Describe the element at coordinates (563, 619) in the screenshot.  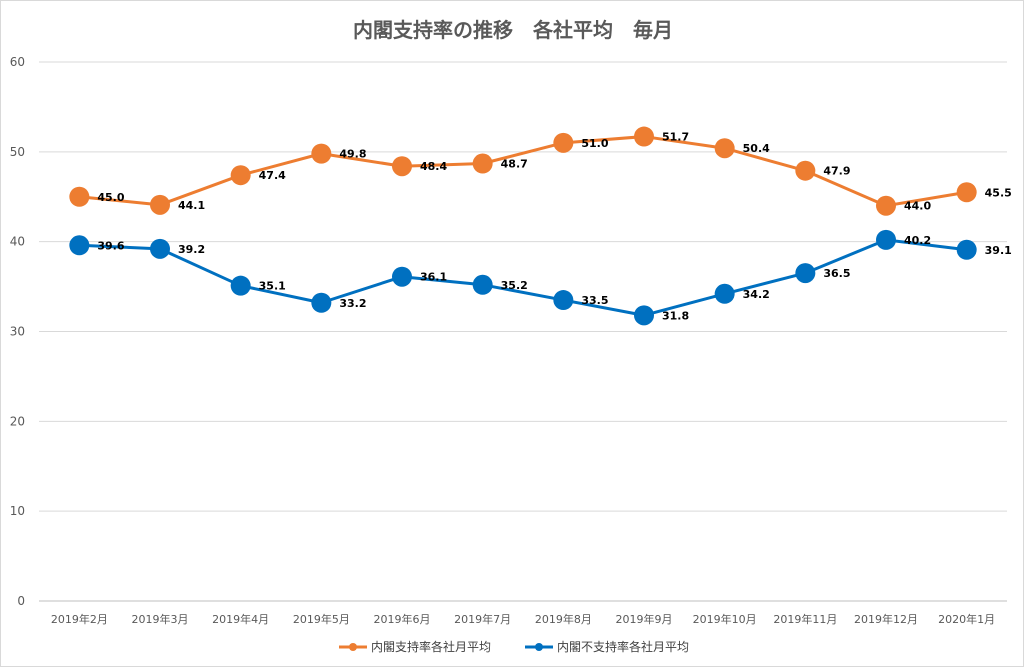
I see `x-tick-label: 2019年8月` at that location.